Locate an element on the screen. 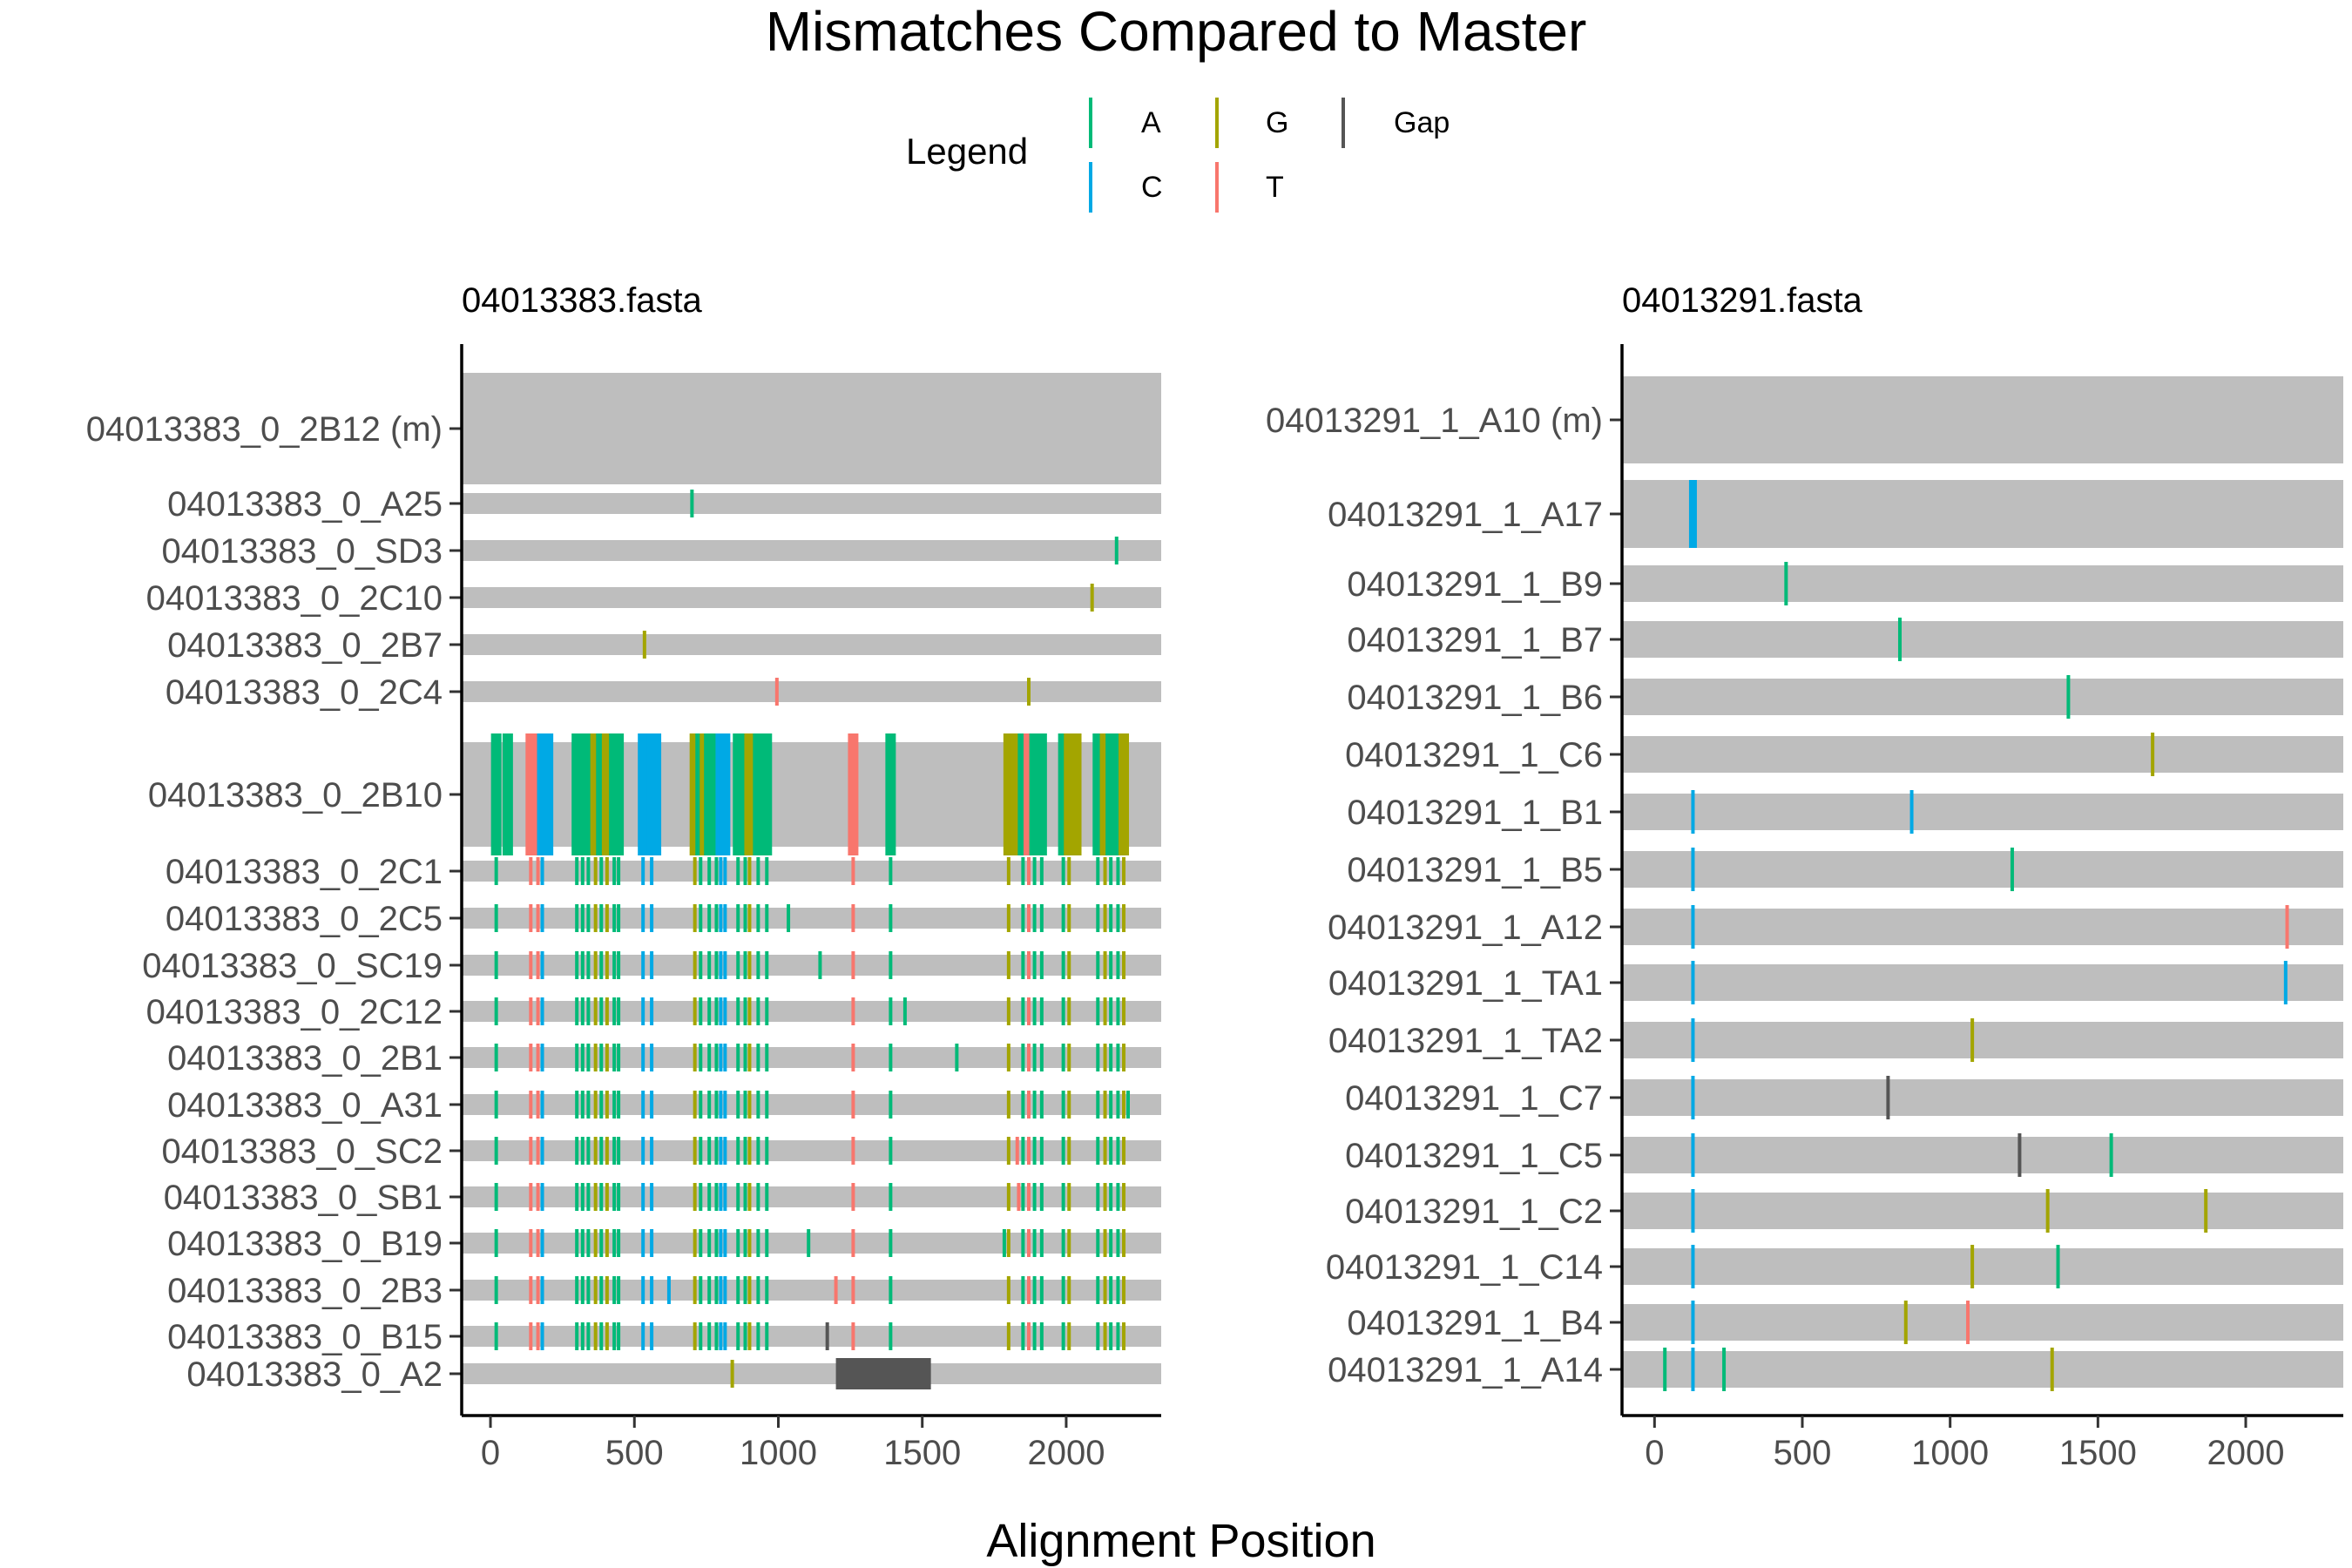 The image size is (2352, 1568). mismatch-mark-gap is located at coordinates (2019, 1155).